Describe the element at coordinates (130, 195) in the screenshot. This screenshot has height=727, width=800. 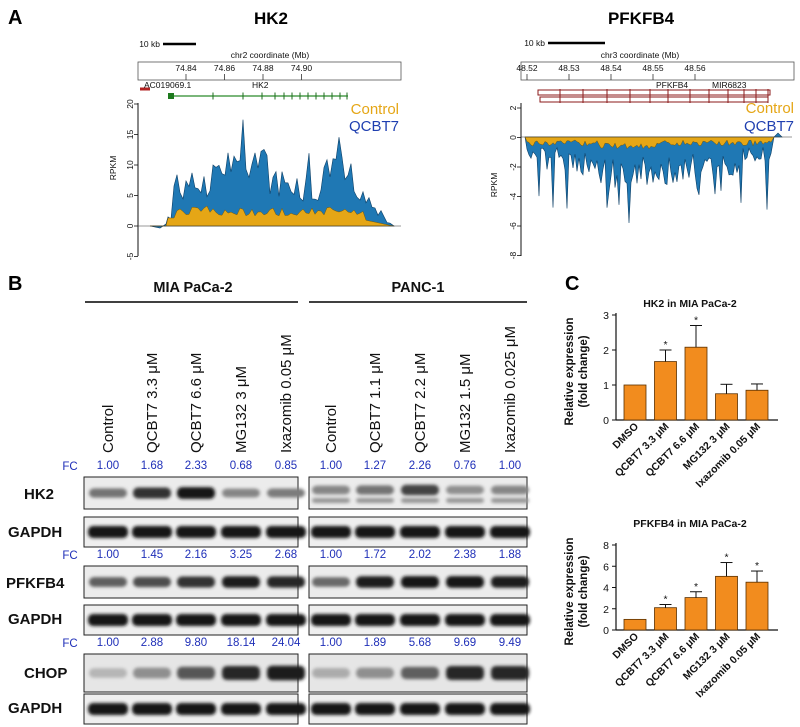
I see `y-tick-label: 5` at that location.